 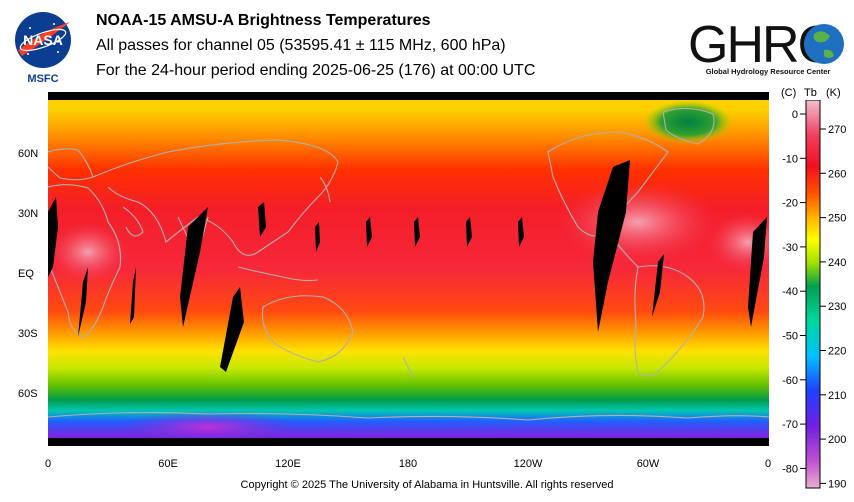 I want to click on colorbar-label-celsius: 0, so click(x=795, y=115).